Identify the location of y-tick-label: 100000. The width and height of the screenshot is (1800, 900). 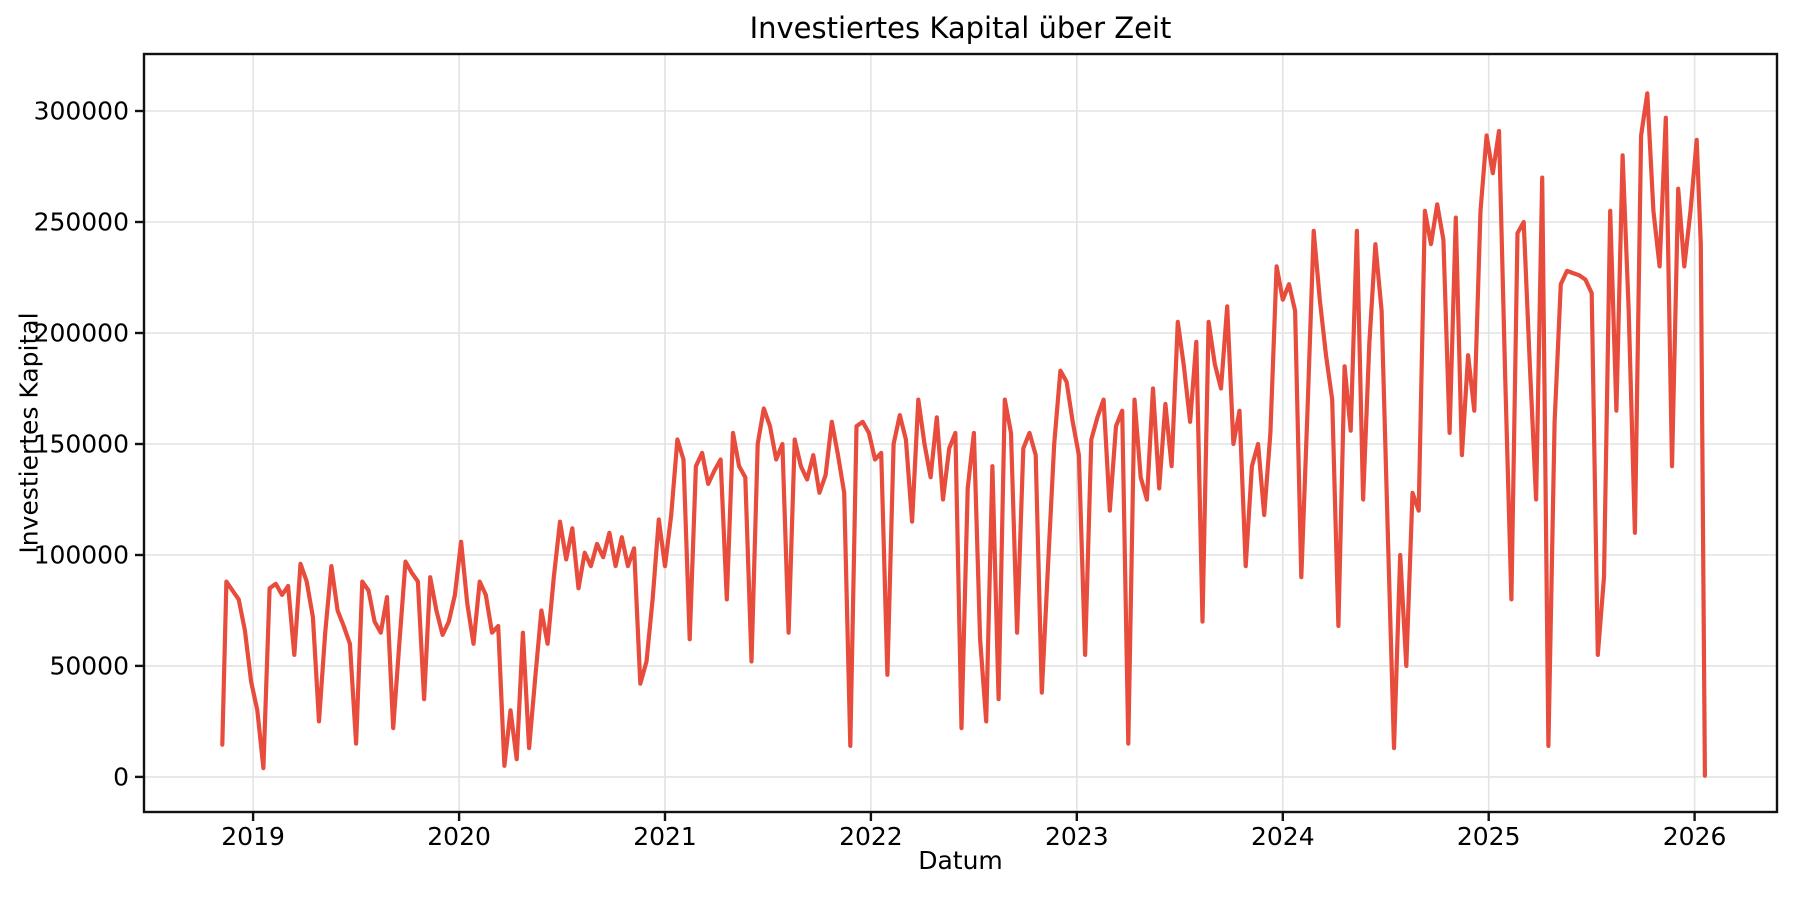
(81, 555).